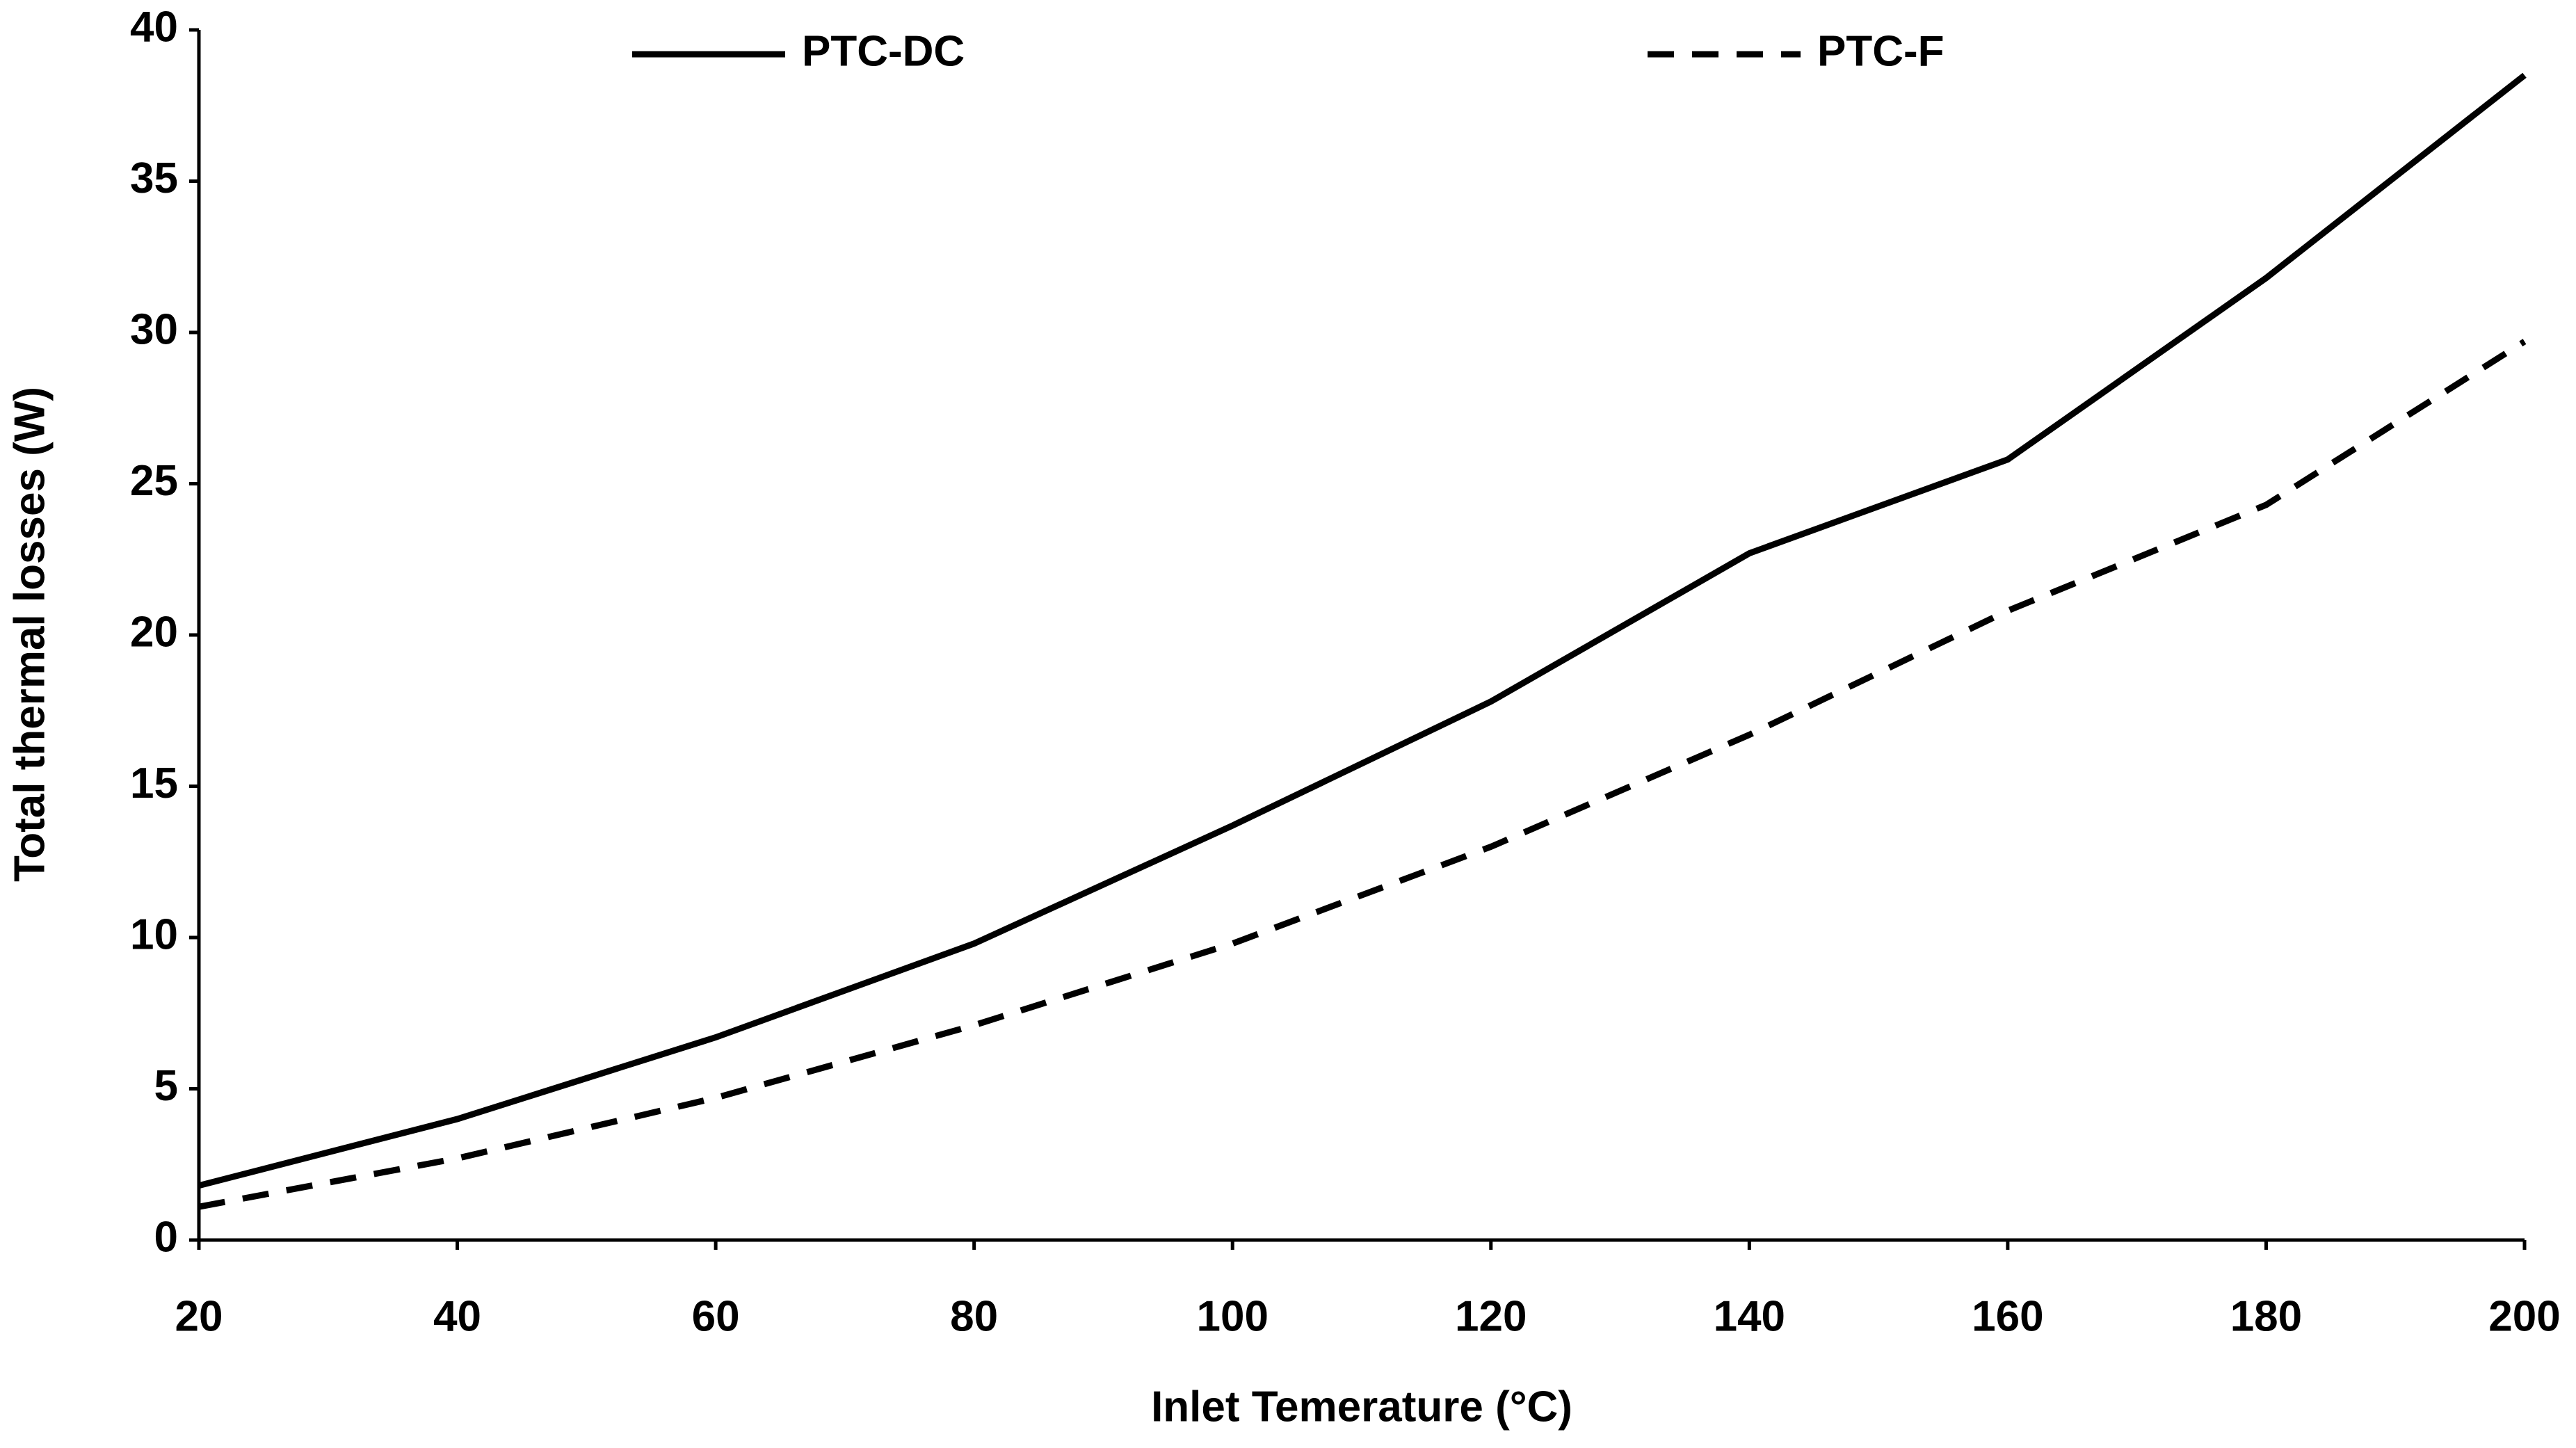 The width and height of the screenshot is (2576, 1448). Describe the element at coordinates (199, 1316) in the screenshot. I see `x-tick-label: 20` at that location.